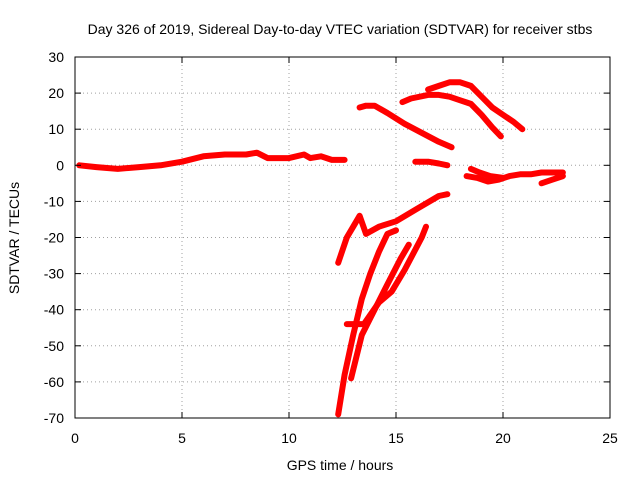 This screenshot has height=480, width=640. I want to click on y-tick-label: 20, so click(56, 93).